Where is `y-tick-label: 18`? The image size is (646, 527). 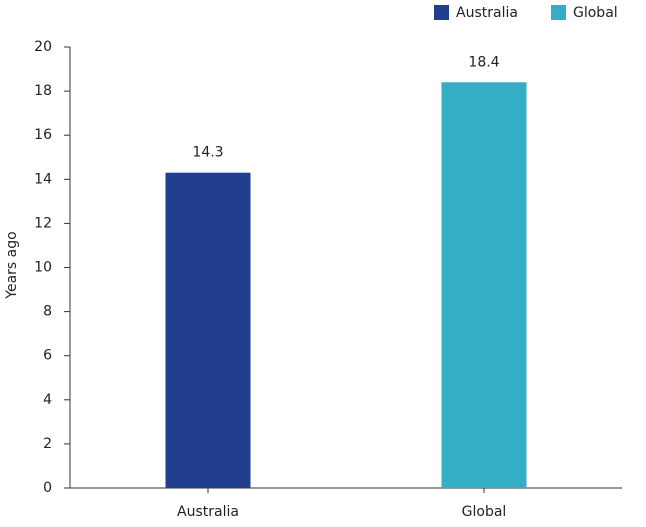 y-tick-label: 18 is located at coordinates (43, 91).